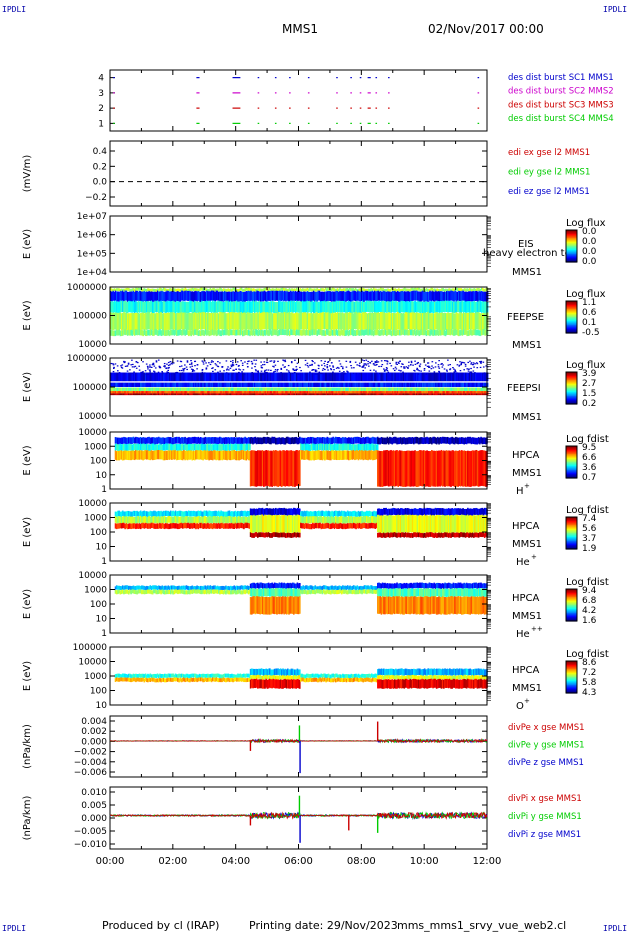 The image size is (630, 934). Describe the element at coordinates (561, 105) in the screenshot. I see `legend-entry: des dist burst SC3 MMS3` at that location.